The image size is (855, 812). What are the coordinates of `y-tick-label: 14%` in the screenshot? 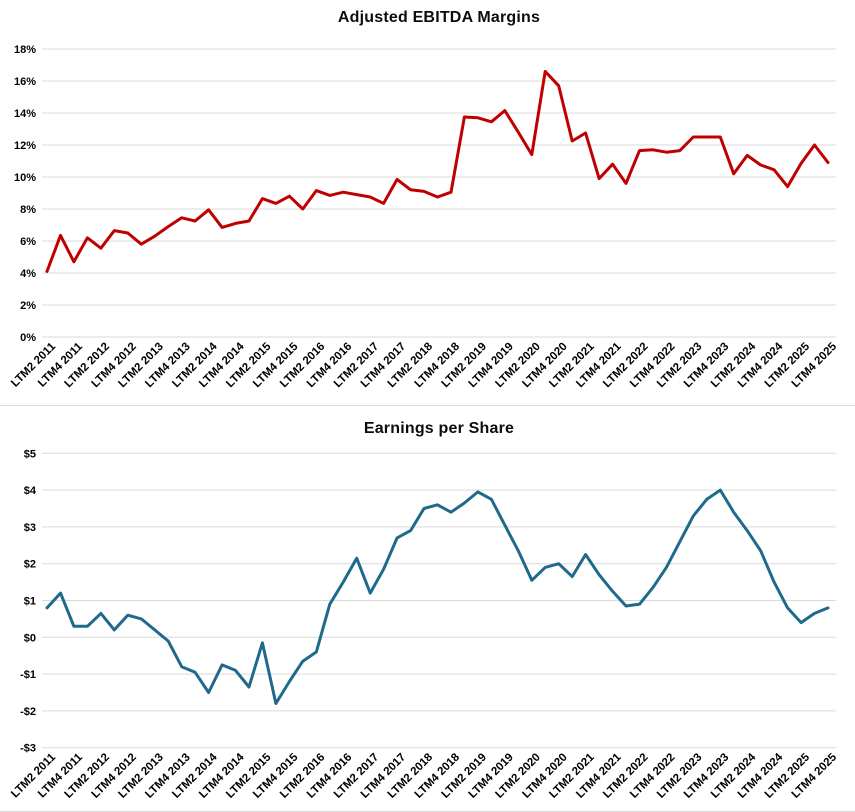 It's located at (25, 114).